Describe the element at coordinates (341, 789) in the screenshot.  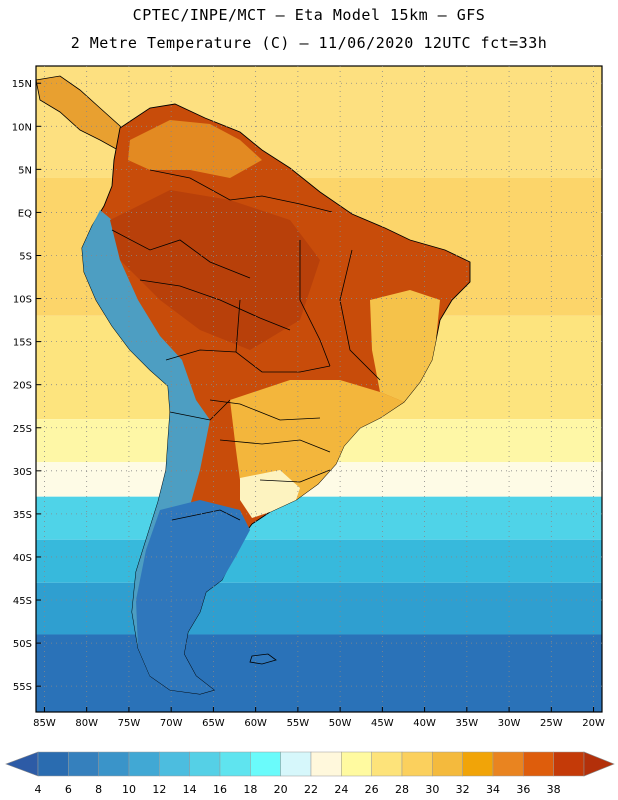
I see `colorbar-label: 24` at that location.